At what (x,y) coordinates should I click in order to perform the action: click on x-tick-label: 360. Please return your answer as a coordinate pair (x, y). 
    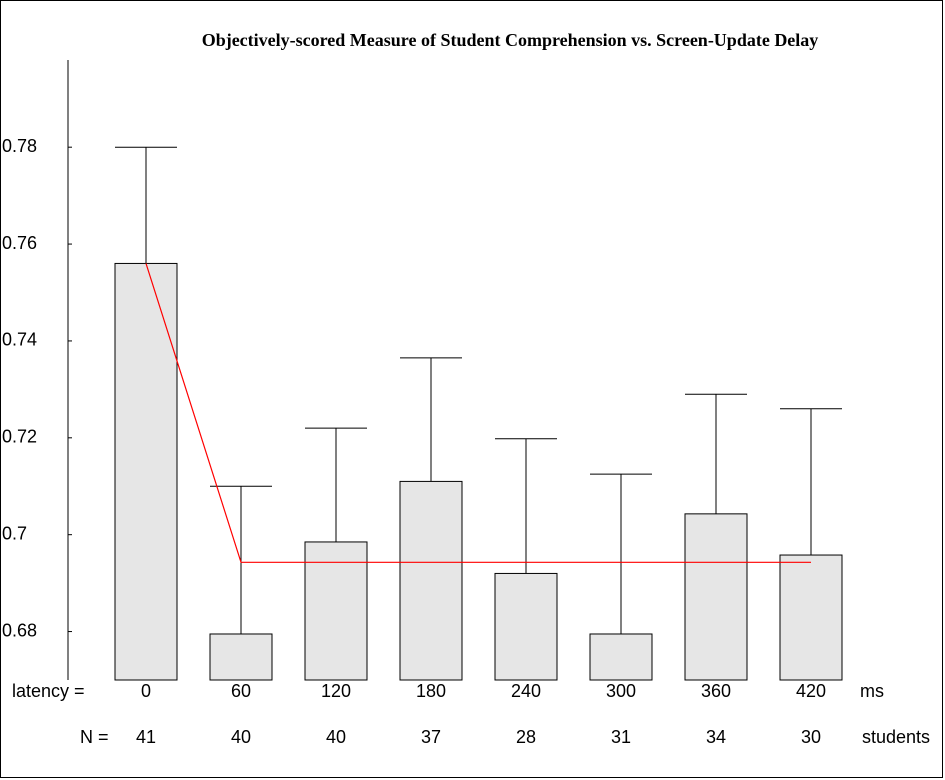
    Looking at the image, I should click on (716, 691).